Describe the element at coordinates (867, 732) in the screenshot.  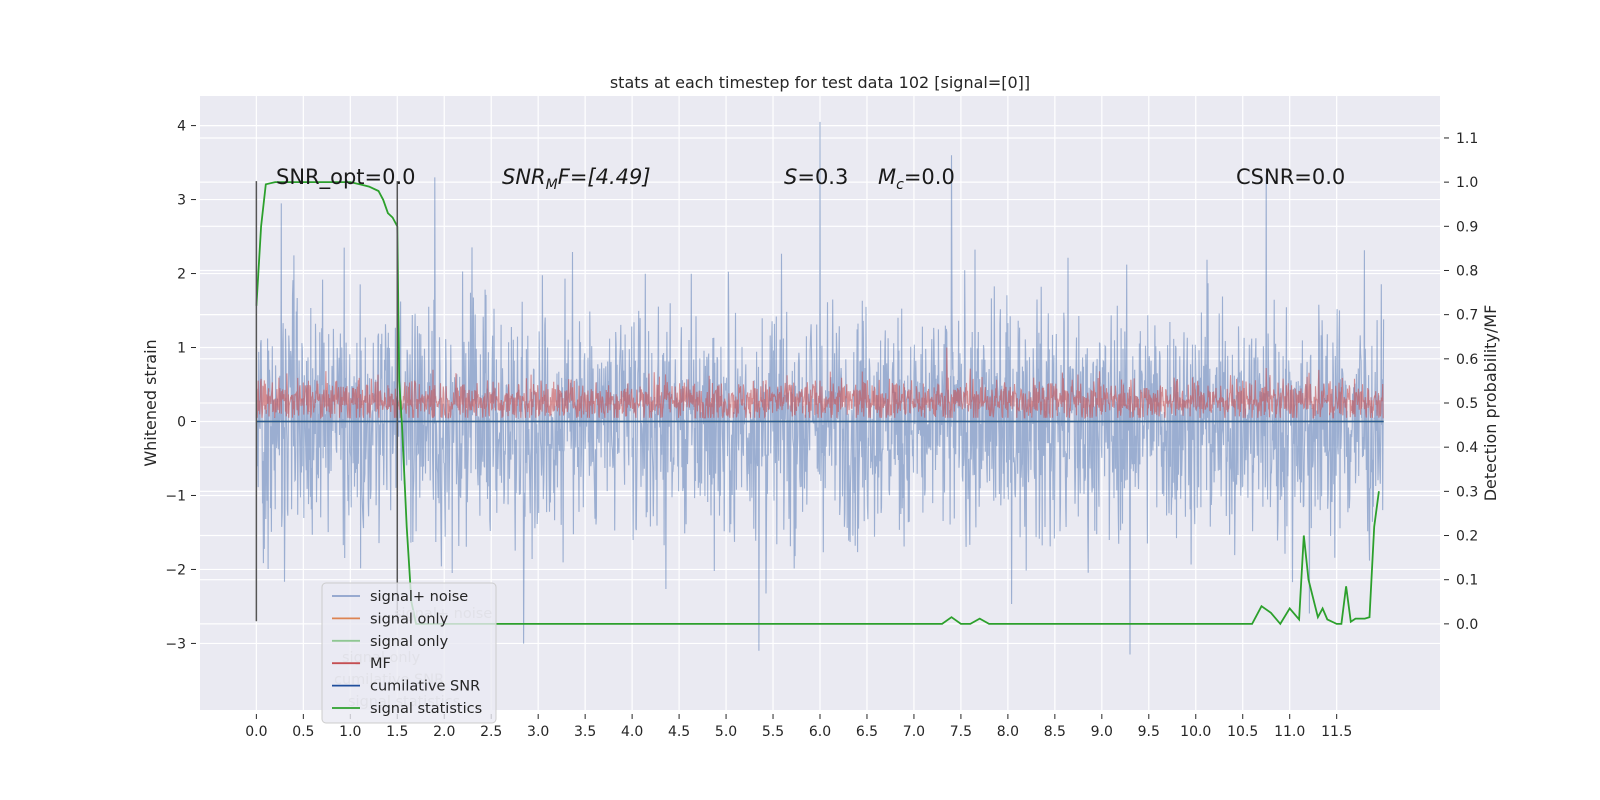
I see `x-tick-label: 6.5` at that location.